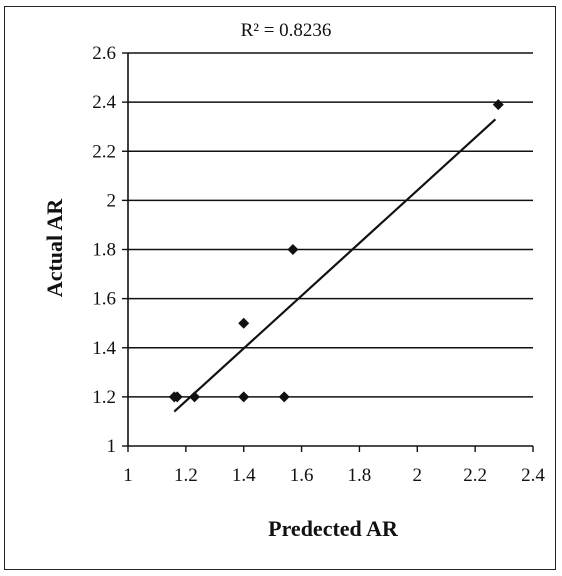 The width and height of the screenshot is (562, 576). I want to click on y-tick-label: 2.4, so click(104, 102).